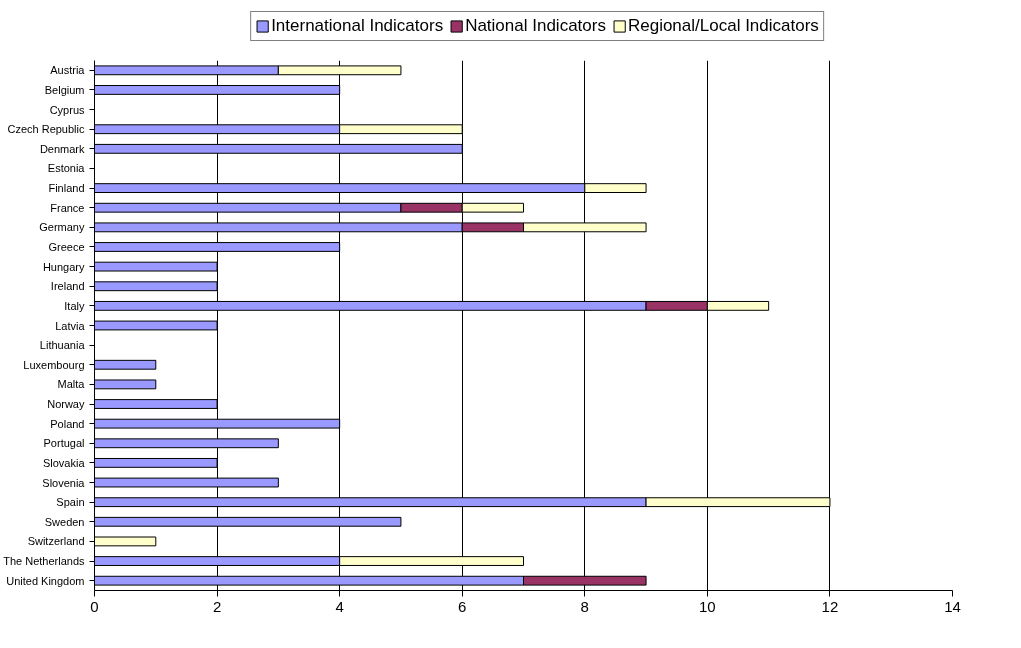 The height and width of the screenshot is (648, 1021). Describe the element at coordinates (339, 606) in the screenshot. I see `x-tick-label: 4` at that location.